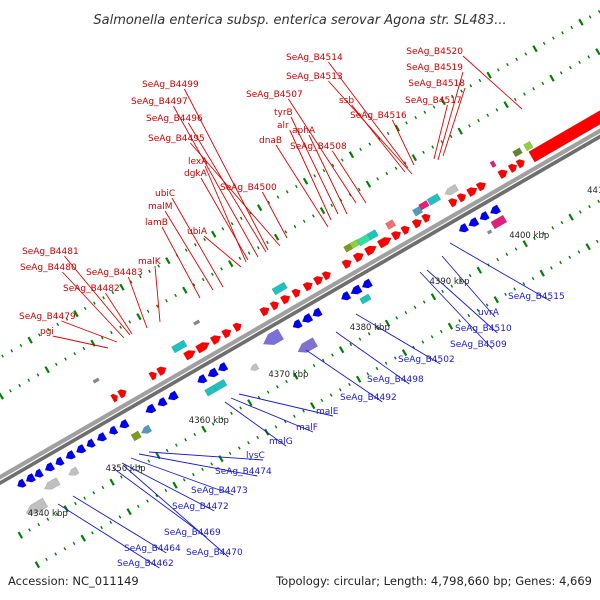 This screenshot has width=600, height=600. What do you see at coordinates (433, 101) in the screenshot?
I see `forward-gene-label: SeAg_B4517` at bounding box center [433, 101].